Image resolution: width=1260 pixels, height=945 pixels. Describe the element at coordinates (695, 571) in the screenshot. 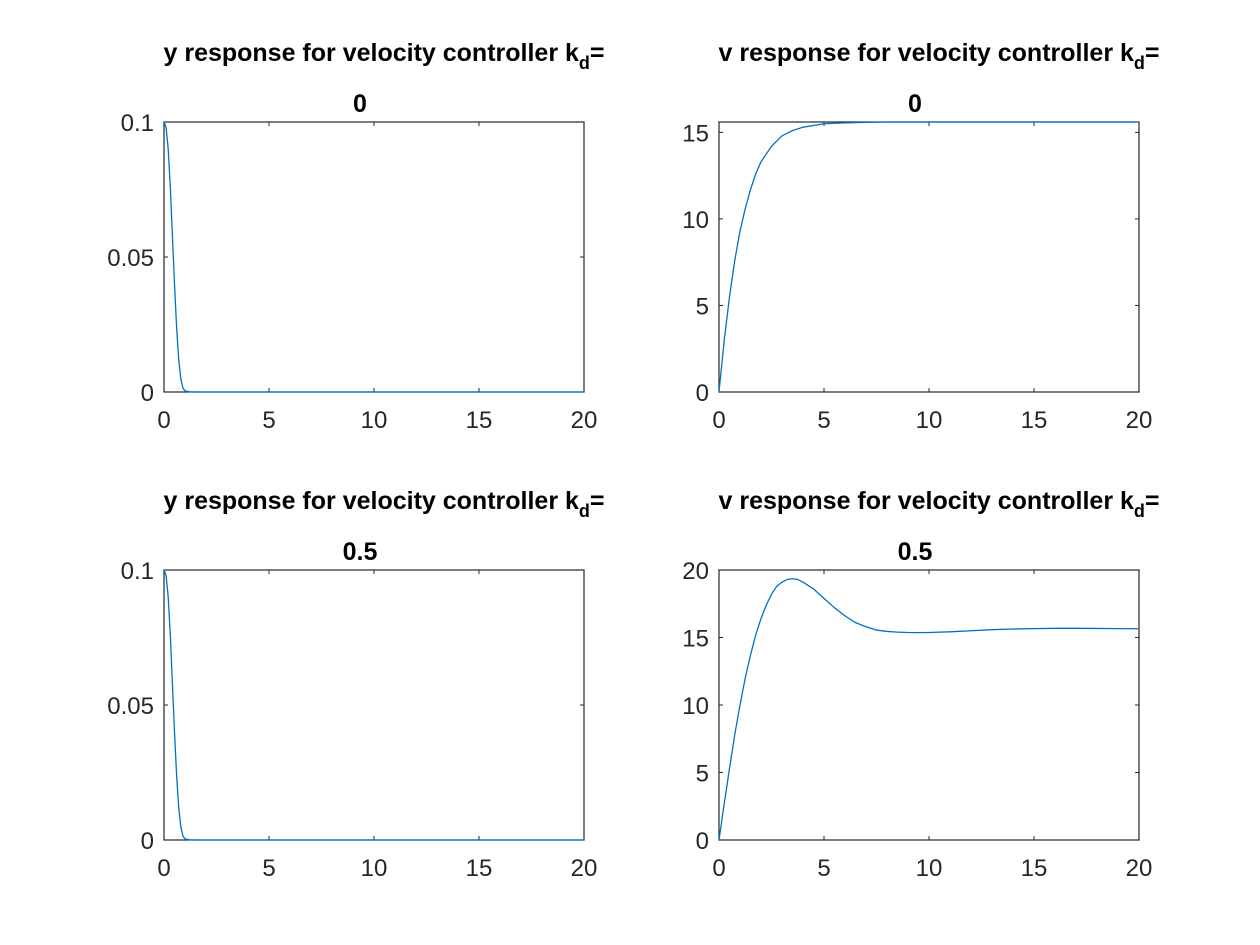

I see `y-tick-label: 20` at that location.